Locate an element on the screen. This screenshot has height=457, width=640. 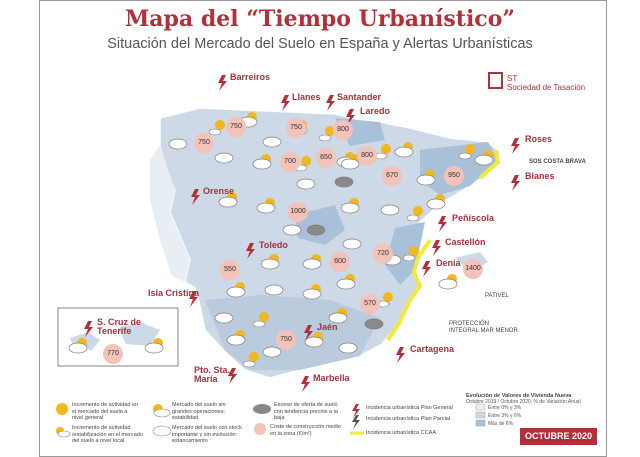
legend-heavy-cloud-icon is located at coordinates (262, 409).